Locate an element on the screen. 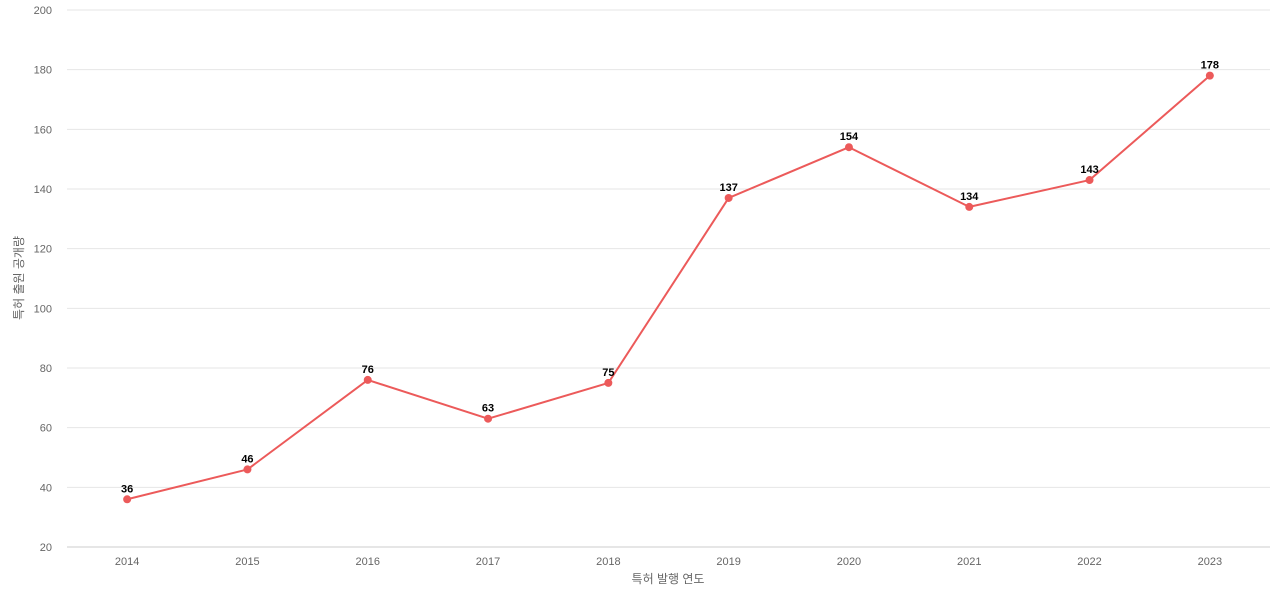 The height and width of the screenshot is (605, 1280). data-label: 46 is located at coordinates (247, 459).